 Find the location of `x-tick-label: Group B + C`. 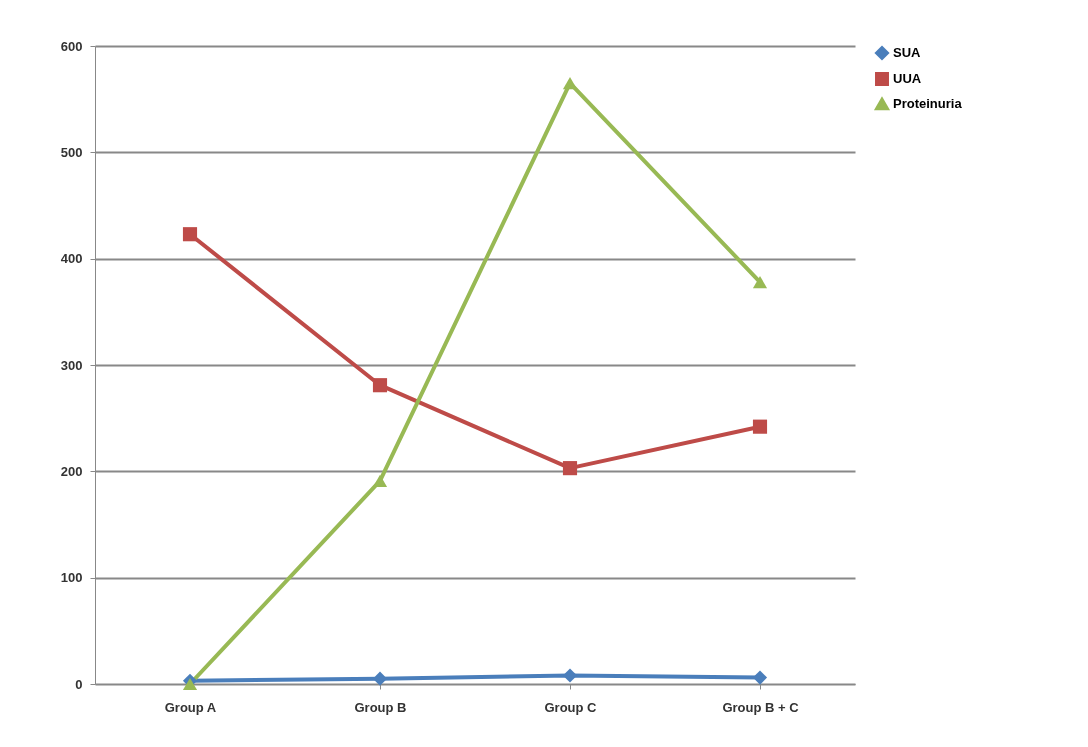

x-tick-label: Group B + C is located at coordinates (761, 707).